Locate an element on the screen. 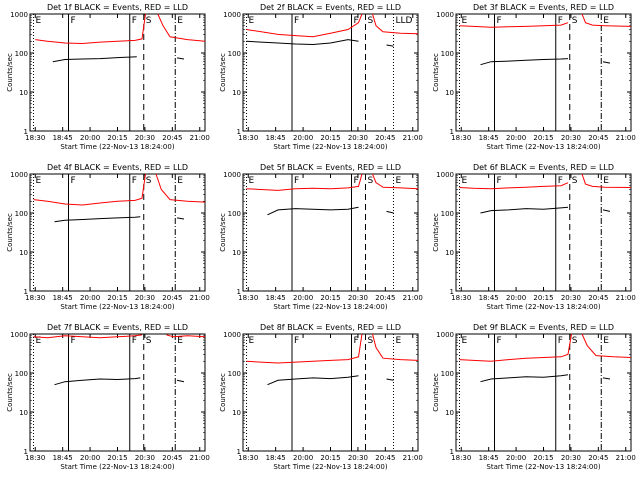  chart-title: Det 5f BLACK = Events, RED = LLD is located at coordinates (330, 167).